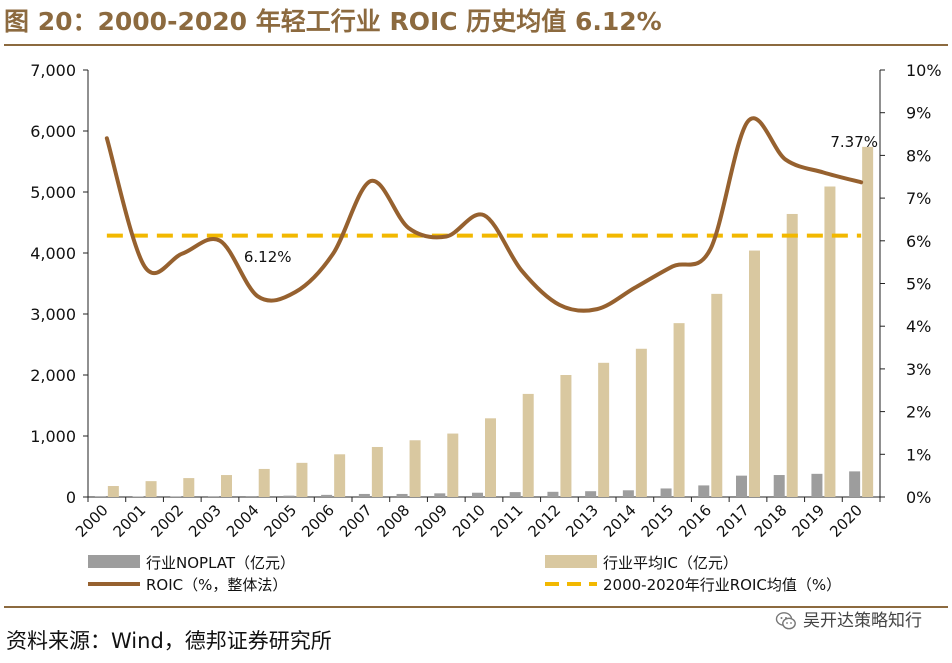 This screenshot has height=663, width=952. What do you see at coordinates (918, 155) in the screenshot?
I see `right-tick-label: 8%` at bounding box center [918, 155].